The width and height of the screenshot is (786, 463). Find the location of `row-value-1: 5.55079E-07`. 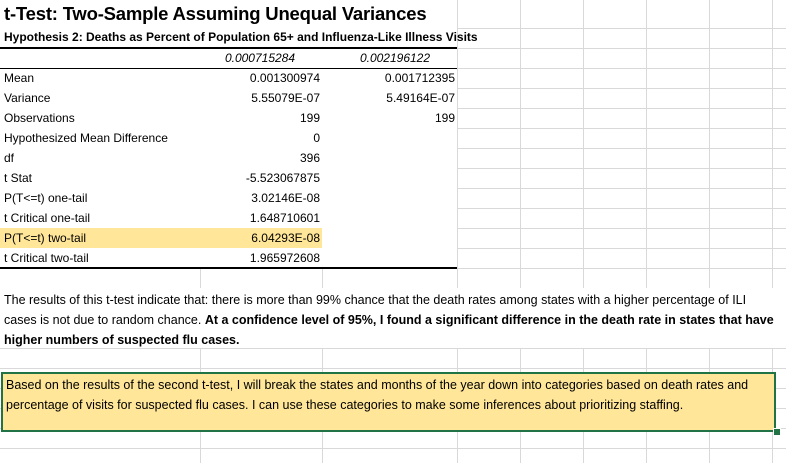

row-value-1: 5.55079E-07 is located at coordinates (285, 98).